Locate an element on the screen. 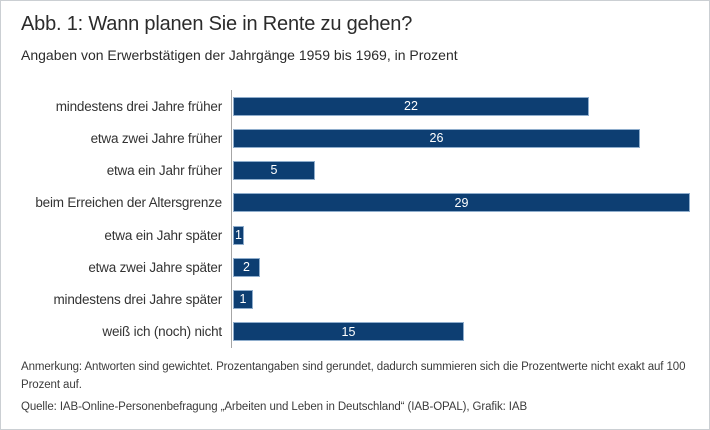  bar-value-label: 29 is located at coordinates (461, 202).